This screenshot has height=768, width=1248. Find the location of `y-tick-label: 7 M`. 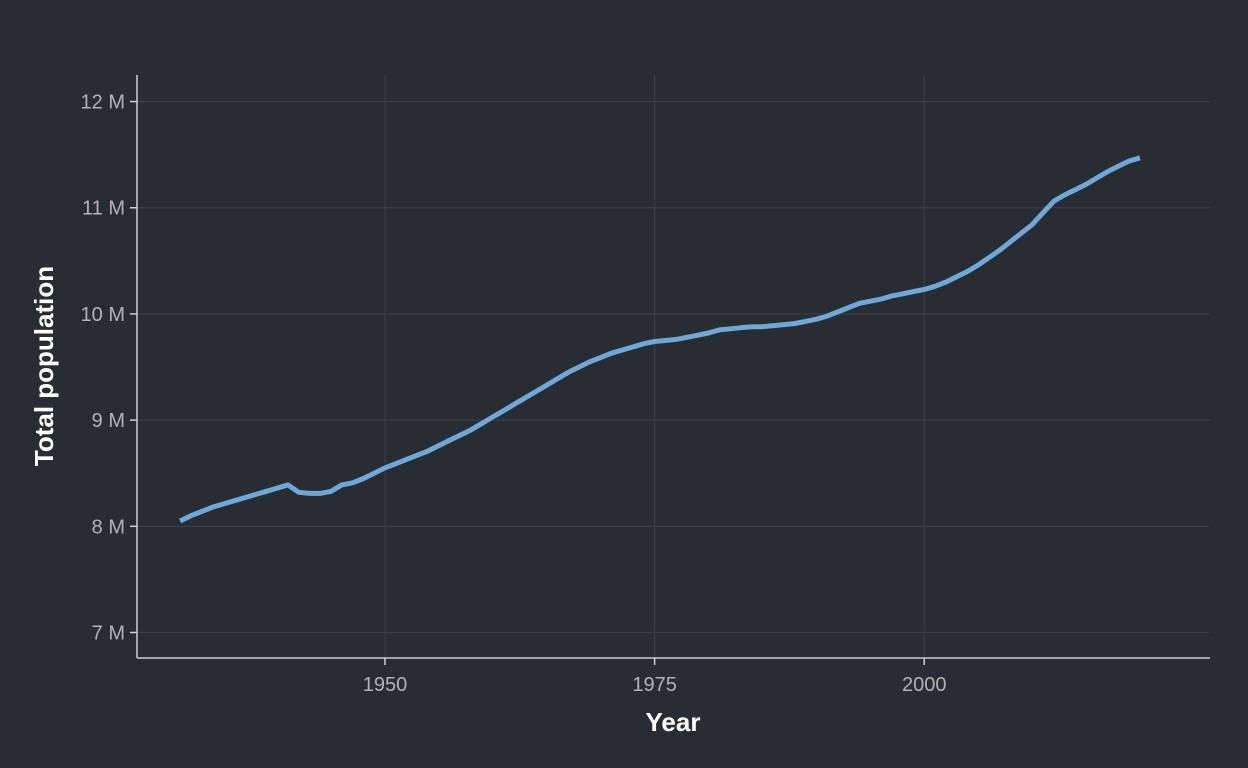

y-tick-label: 7 M is located at coordinates (108, 634).